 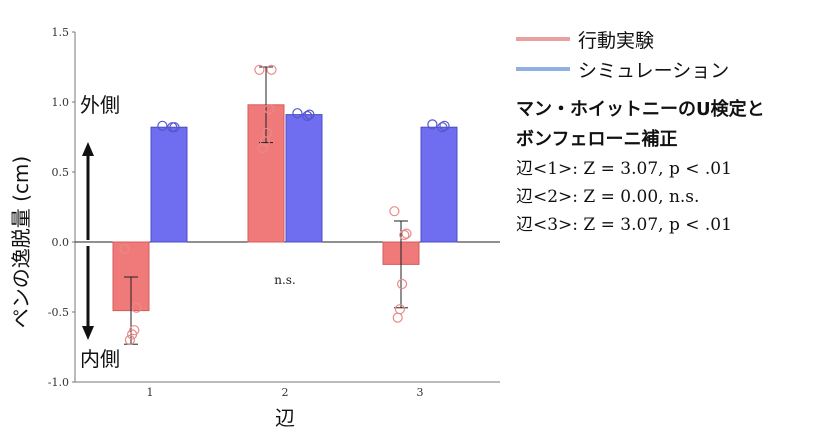 What do you see at coordinates (543, 69) in the screenshot?
I see `legend-swatch-simulation` at bounding box center [543, 69].